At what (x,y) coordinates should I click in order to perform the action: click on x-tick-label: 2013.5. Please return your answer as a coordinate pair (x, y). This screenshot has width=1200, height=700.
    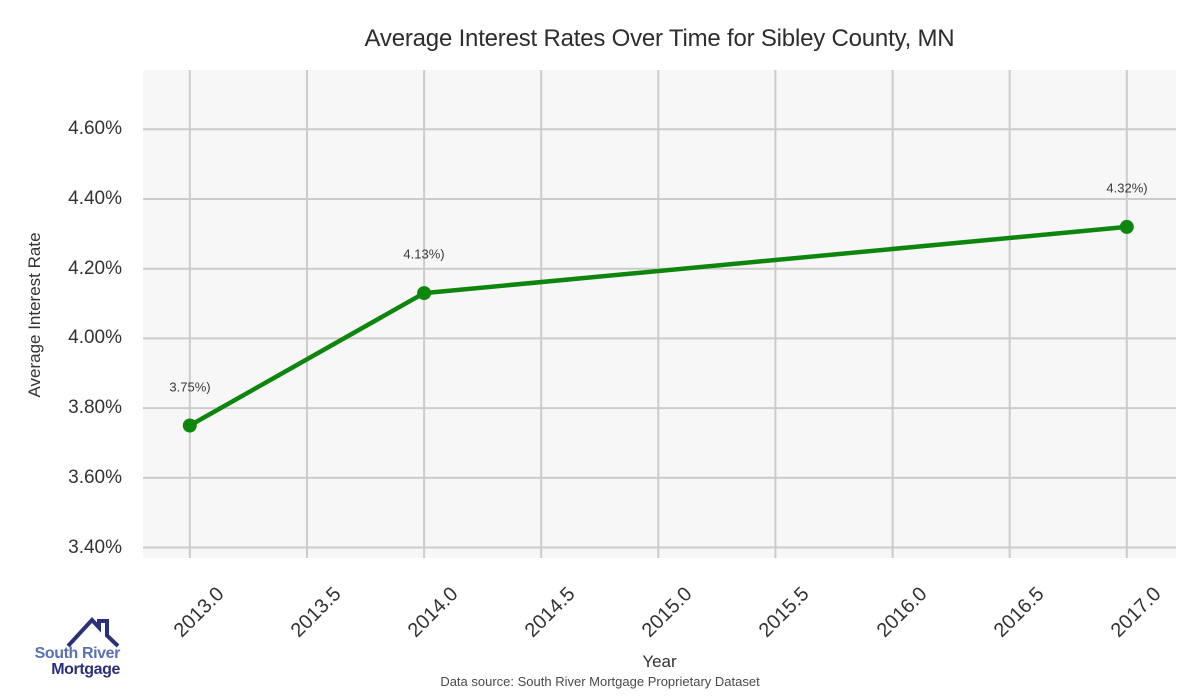
    Looking at the image, I should click on (316, 612).